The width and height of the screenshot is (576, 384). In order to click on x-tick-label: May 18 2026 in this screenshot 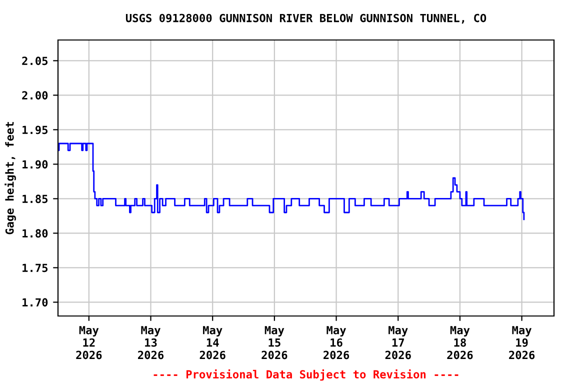, I will do `click(460, 343)`.